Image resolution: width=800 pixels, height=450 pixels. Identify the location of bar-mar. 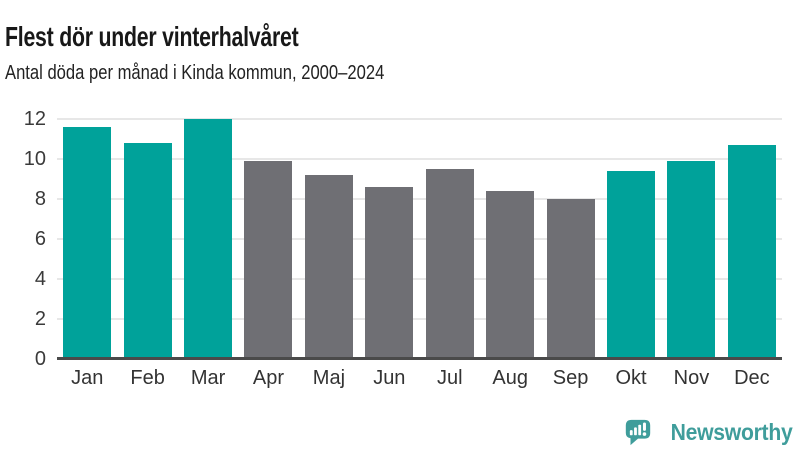
(208, 239).